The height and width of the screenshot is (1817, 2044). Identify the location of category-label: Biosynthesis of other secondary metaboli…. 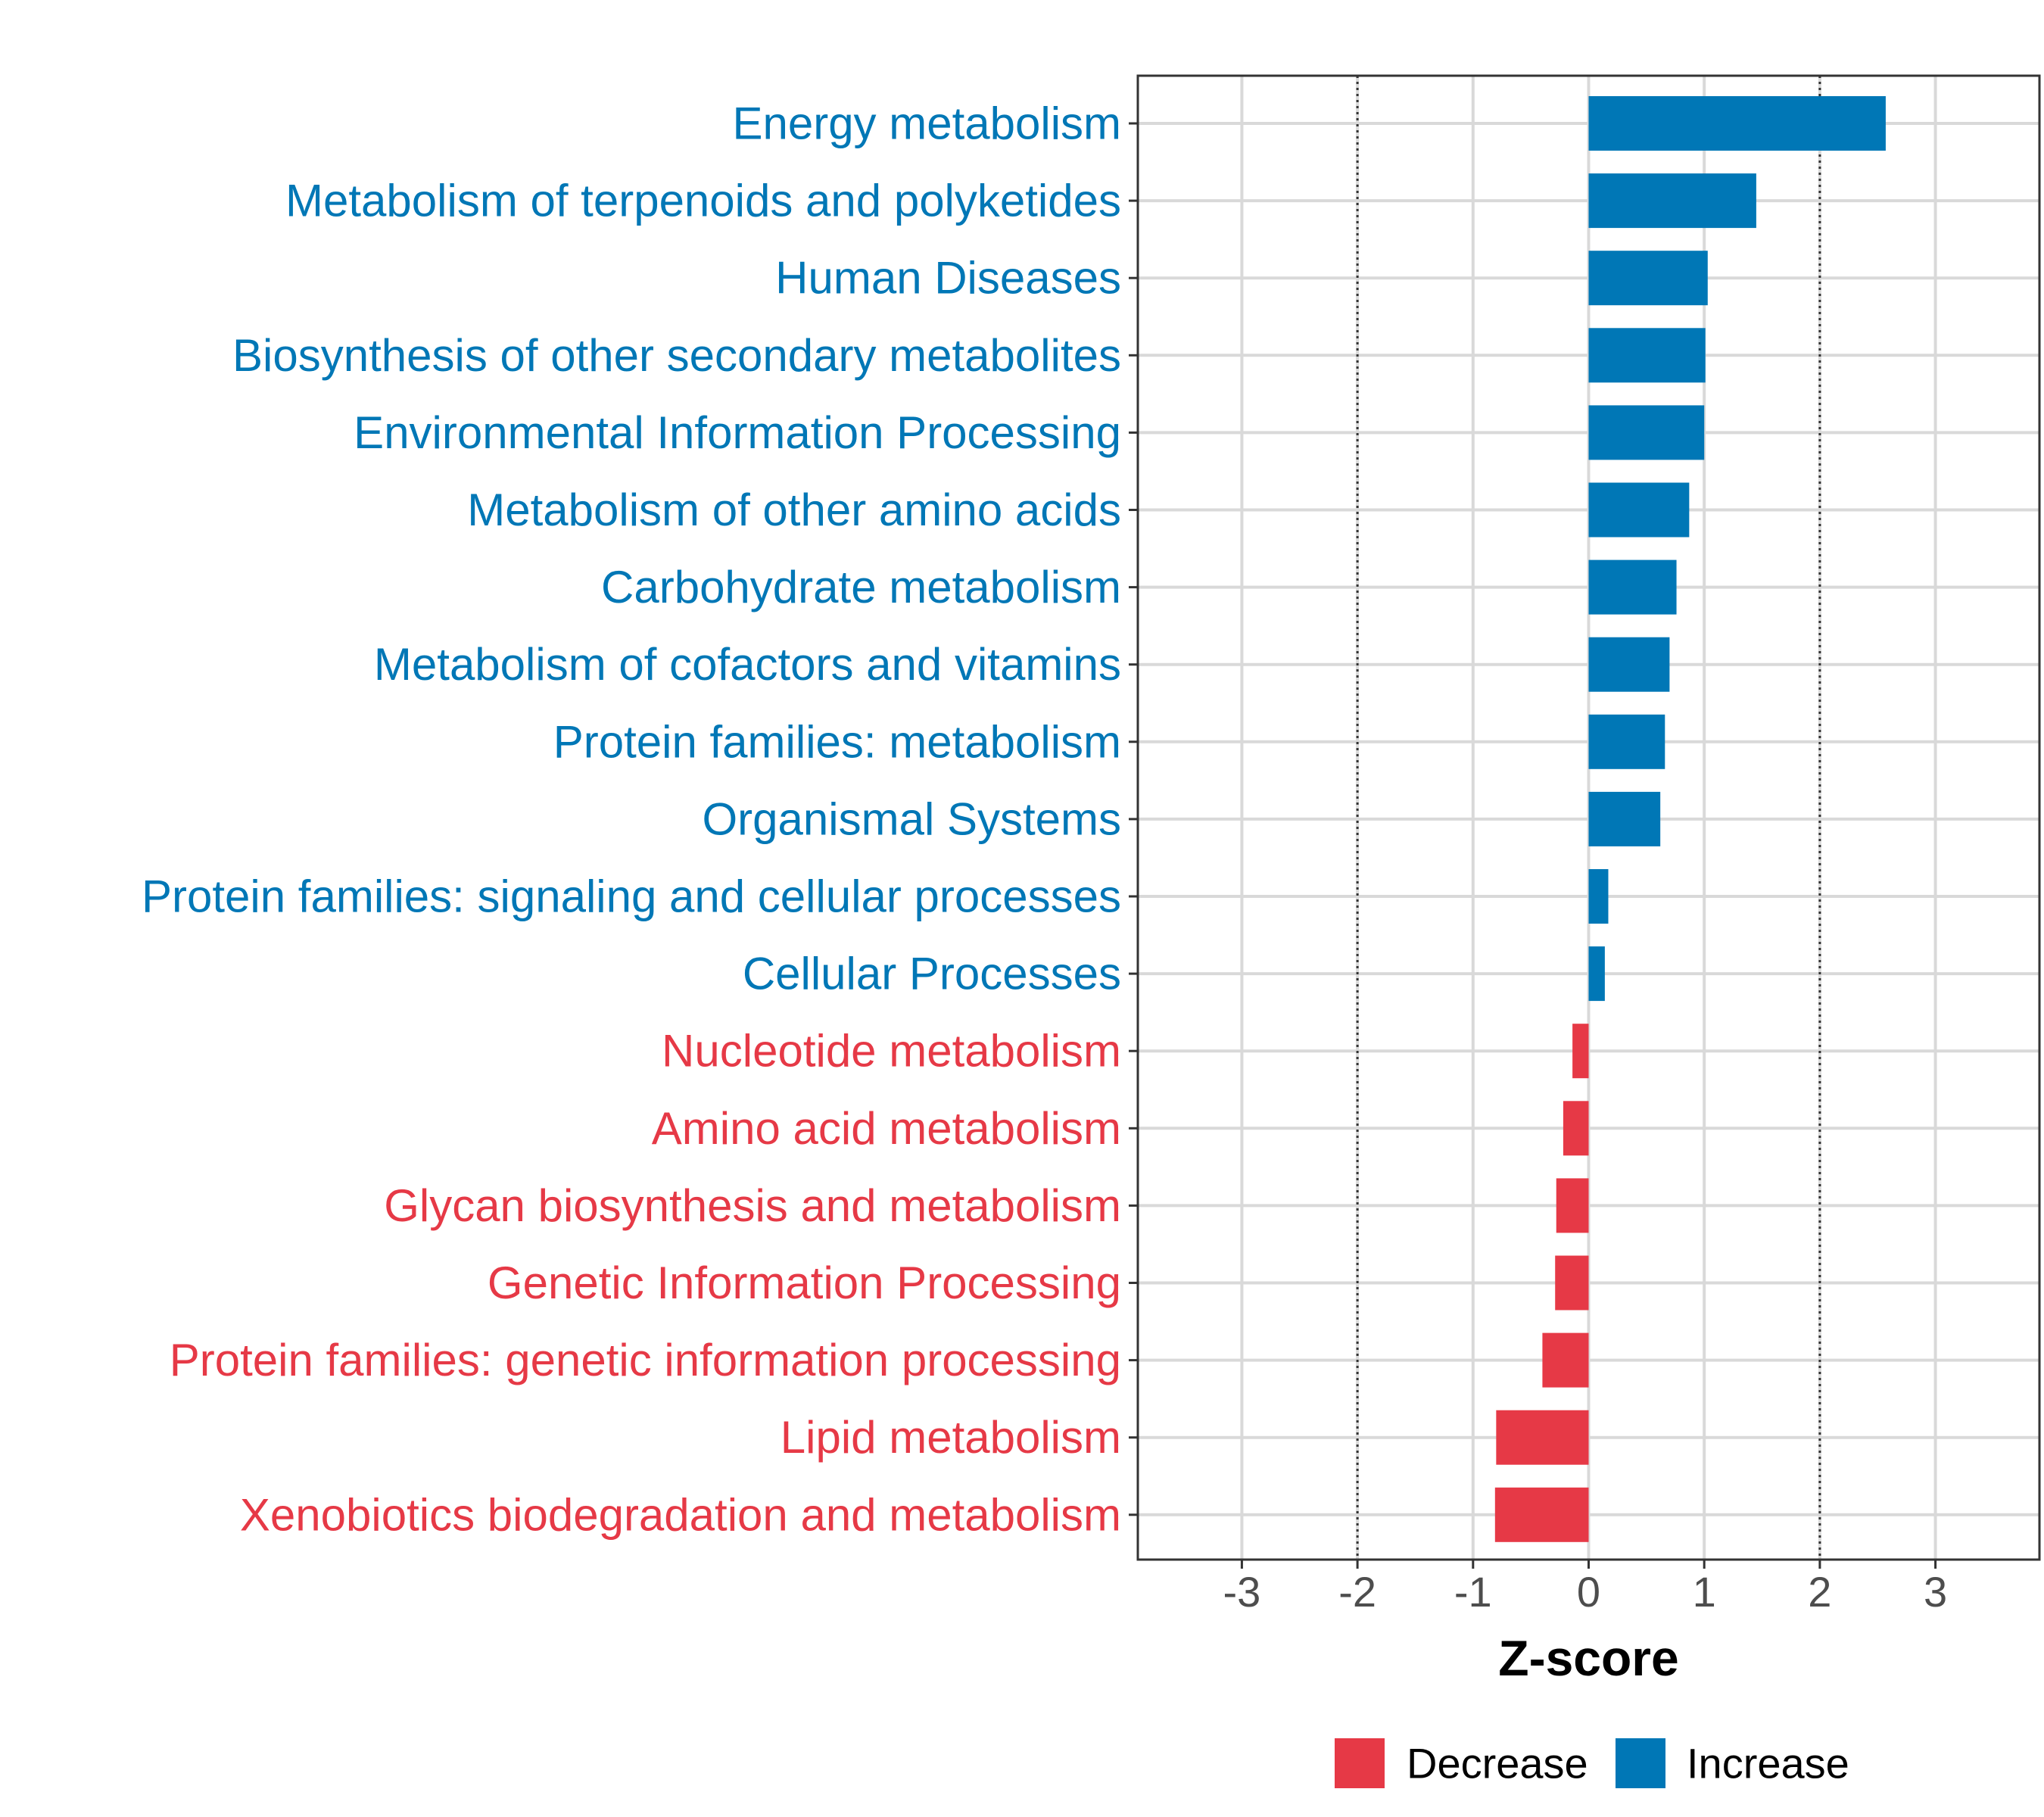
(676, 355).